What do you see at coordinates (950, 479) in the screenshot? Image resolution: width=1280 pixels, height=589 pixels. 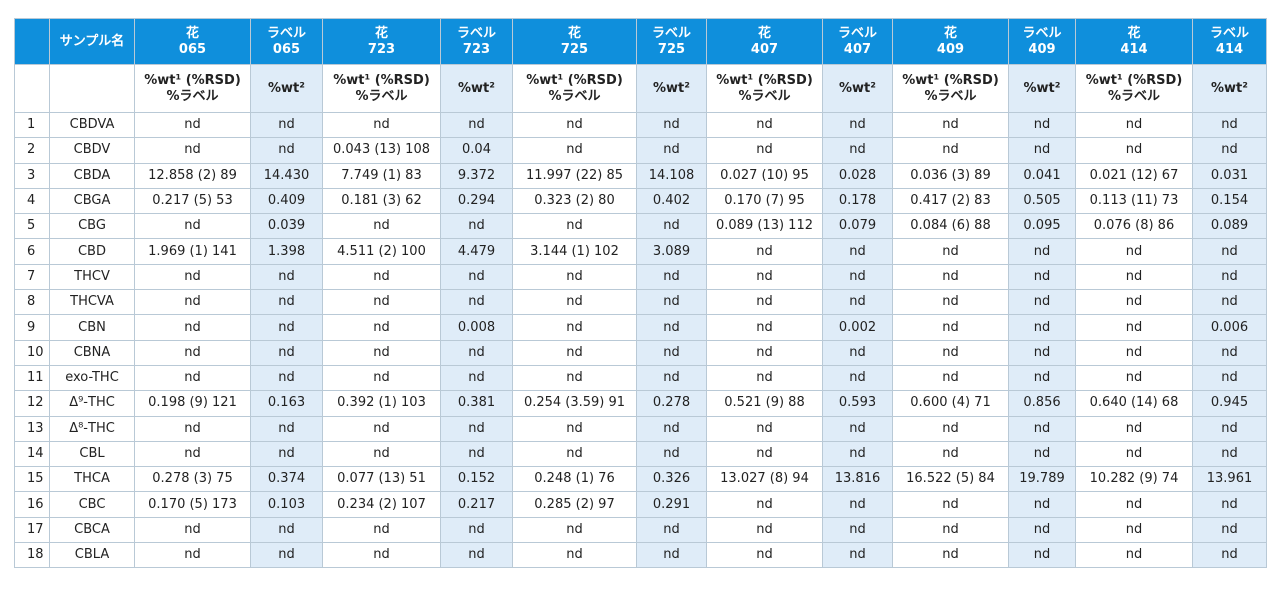 I see `value-cell: 16.522 (5) 84` at bounding box center [950, 479].